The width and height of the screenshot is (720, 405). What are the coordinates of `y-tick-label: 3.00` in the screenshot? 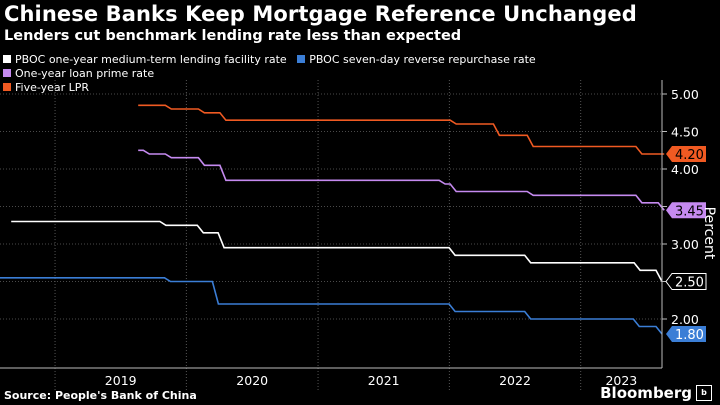 It's located at (685, 244).